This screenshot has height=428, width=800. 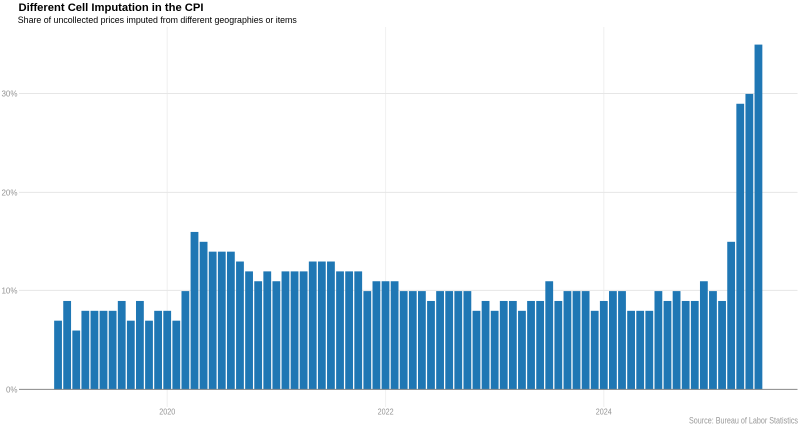 I want to click on svg-text: 2020, so click(x=167, y=411).